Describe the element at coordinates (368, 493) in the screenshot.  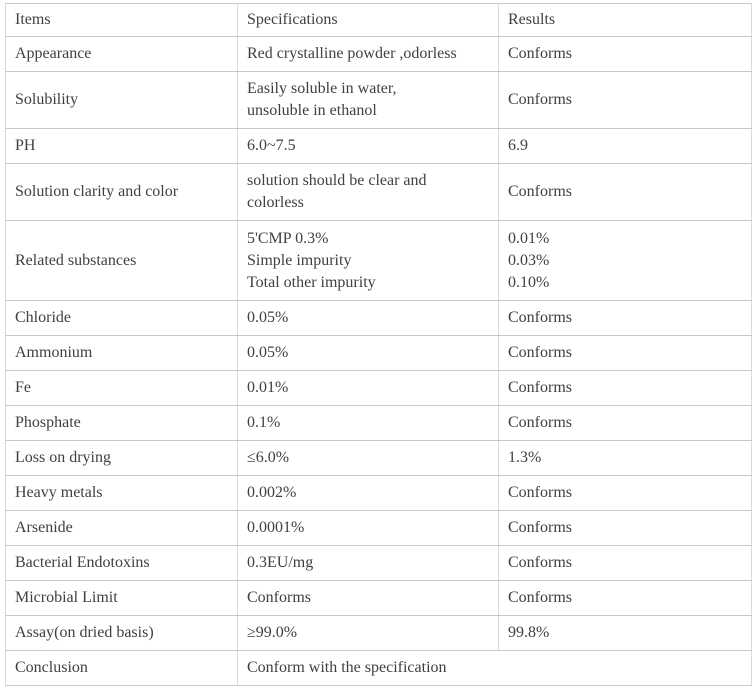
I see `spec-cell: 0.002%` at that location.